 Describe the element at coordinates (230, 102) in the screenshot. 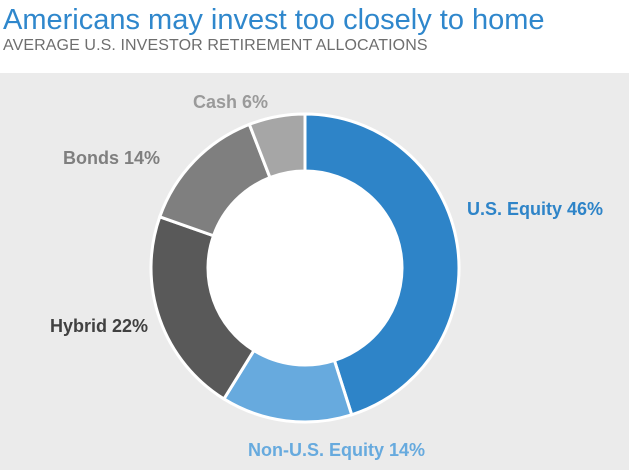

I see `label-cash: Cash 6%` at that location.